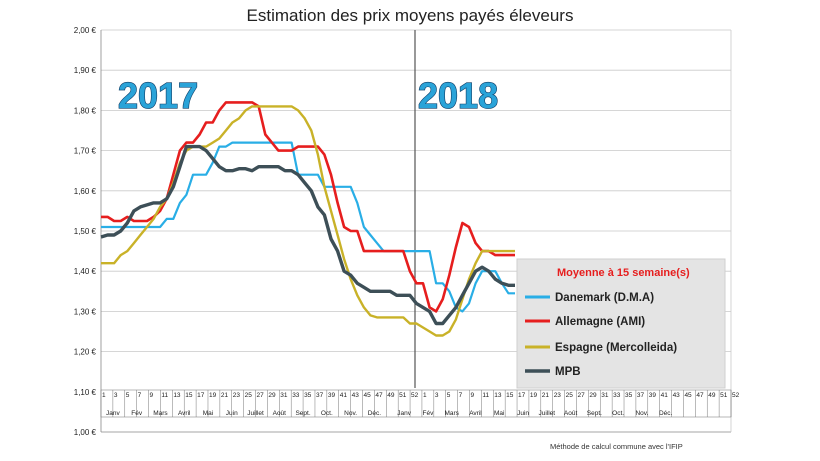 The width and height of the screenshot is (820, 461). What do you see at coordinates (85, 432) in the screenshot?
I see `y-tick-label: 1,00 €` at bounding box center [85, 432].